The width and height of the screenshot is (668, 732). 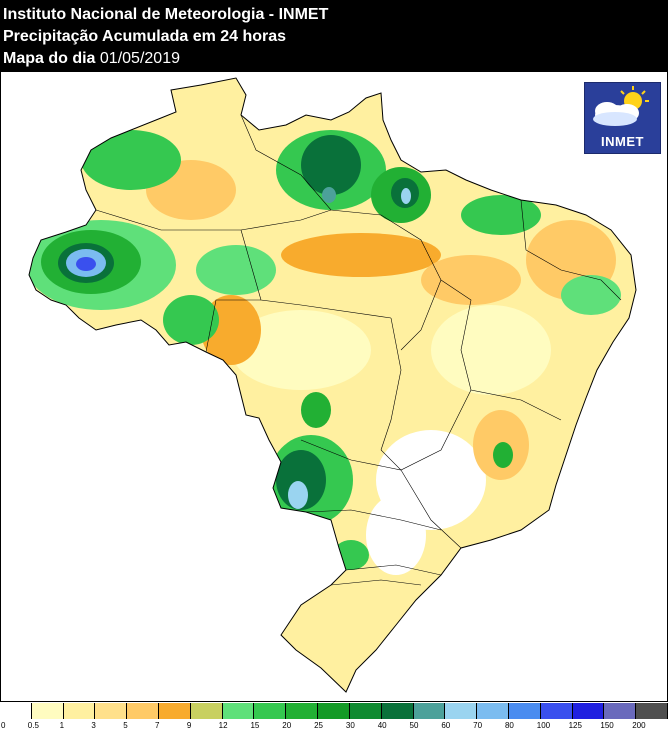 What do you see at coordinates (93, 725) in the screenshot?
I see `legend-tick-label: 3` at bounding box center [93, 725].